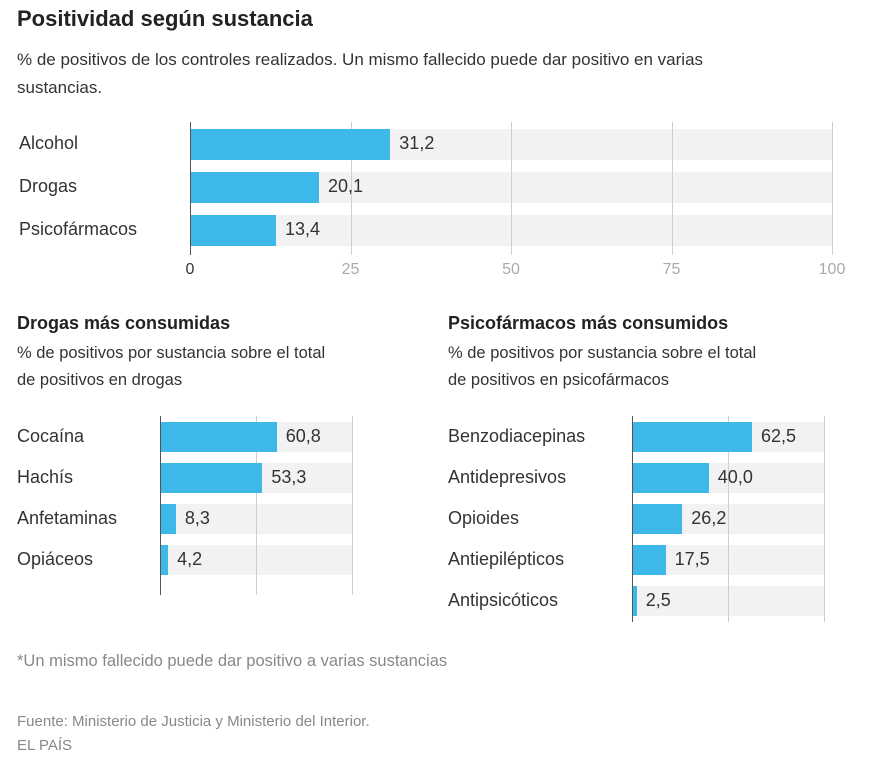 The width and height of the screenshot is (886, 766). I want to click on category-label: Antidepresivos, so click(507, 477).